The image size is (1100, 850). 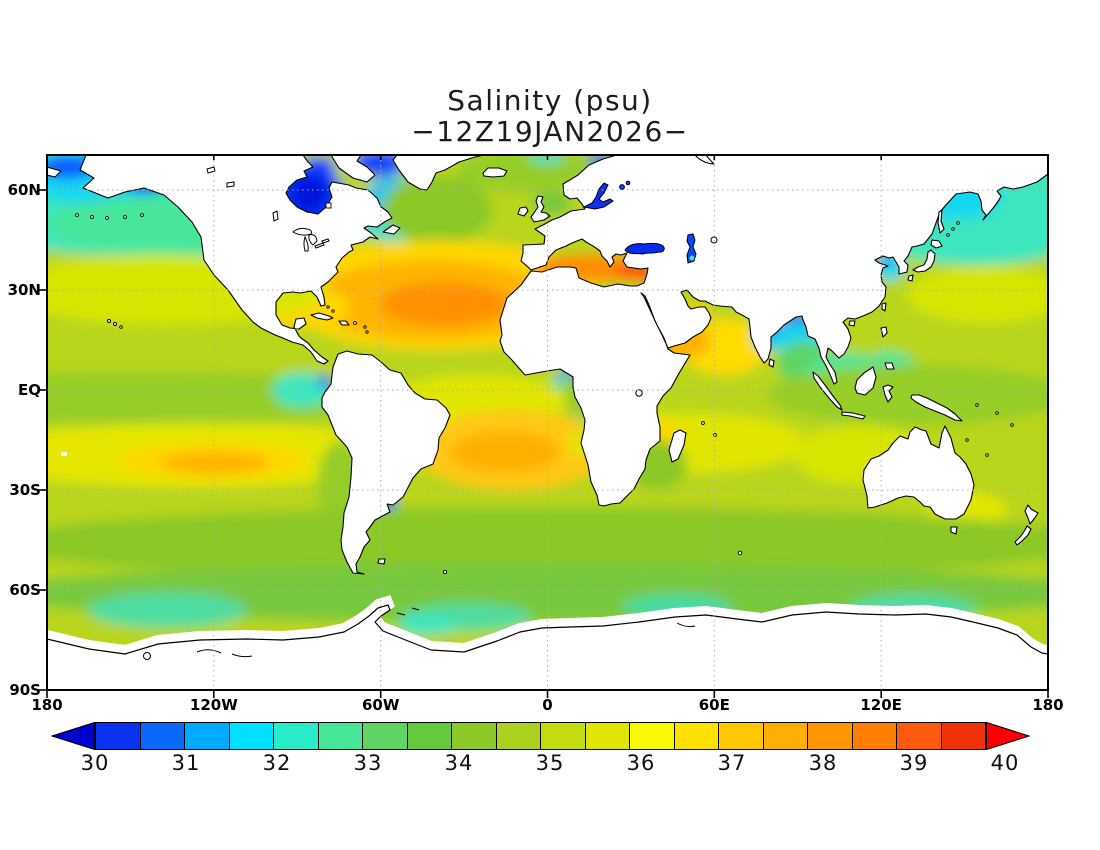 I want to click on land-sulawesi, so click(x=888, y=393).